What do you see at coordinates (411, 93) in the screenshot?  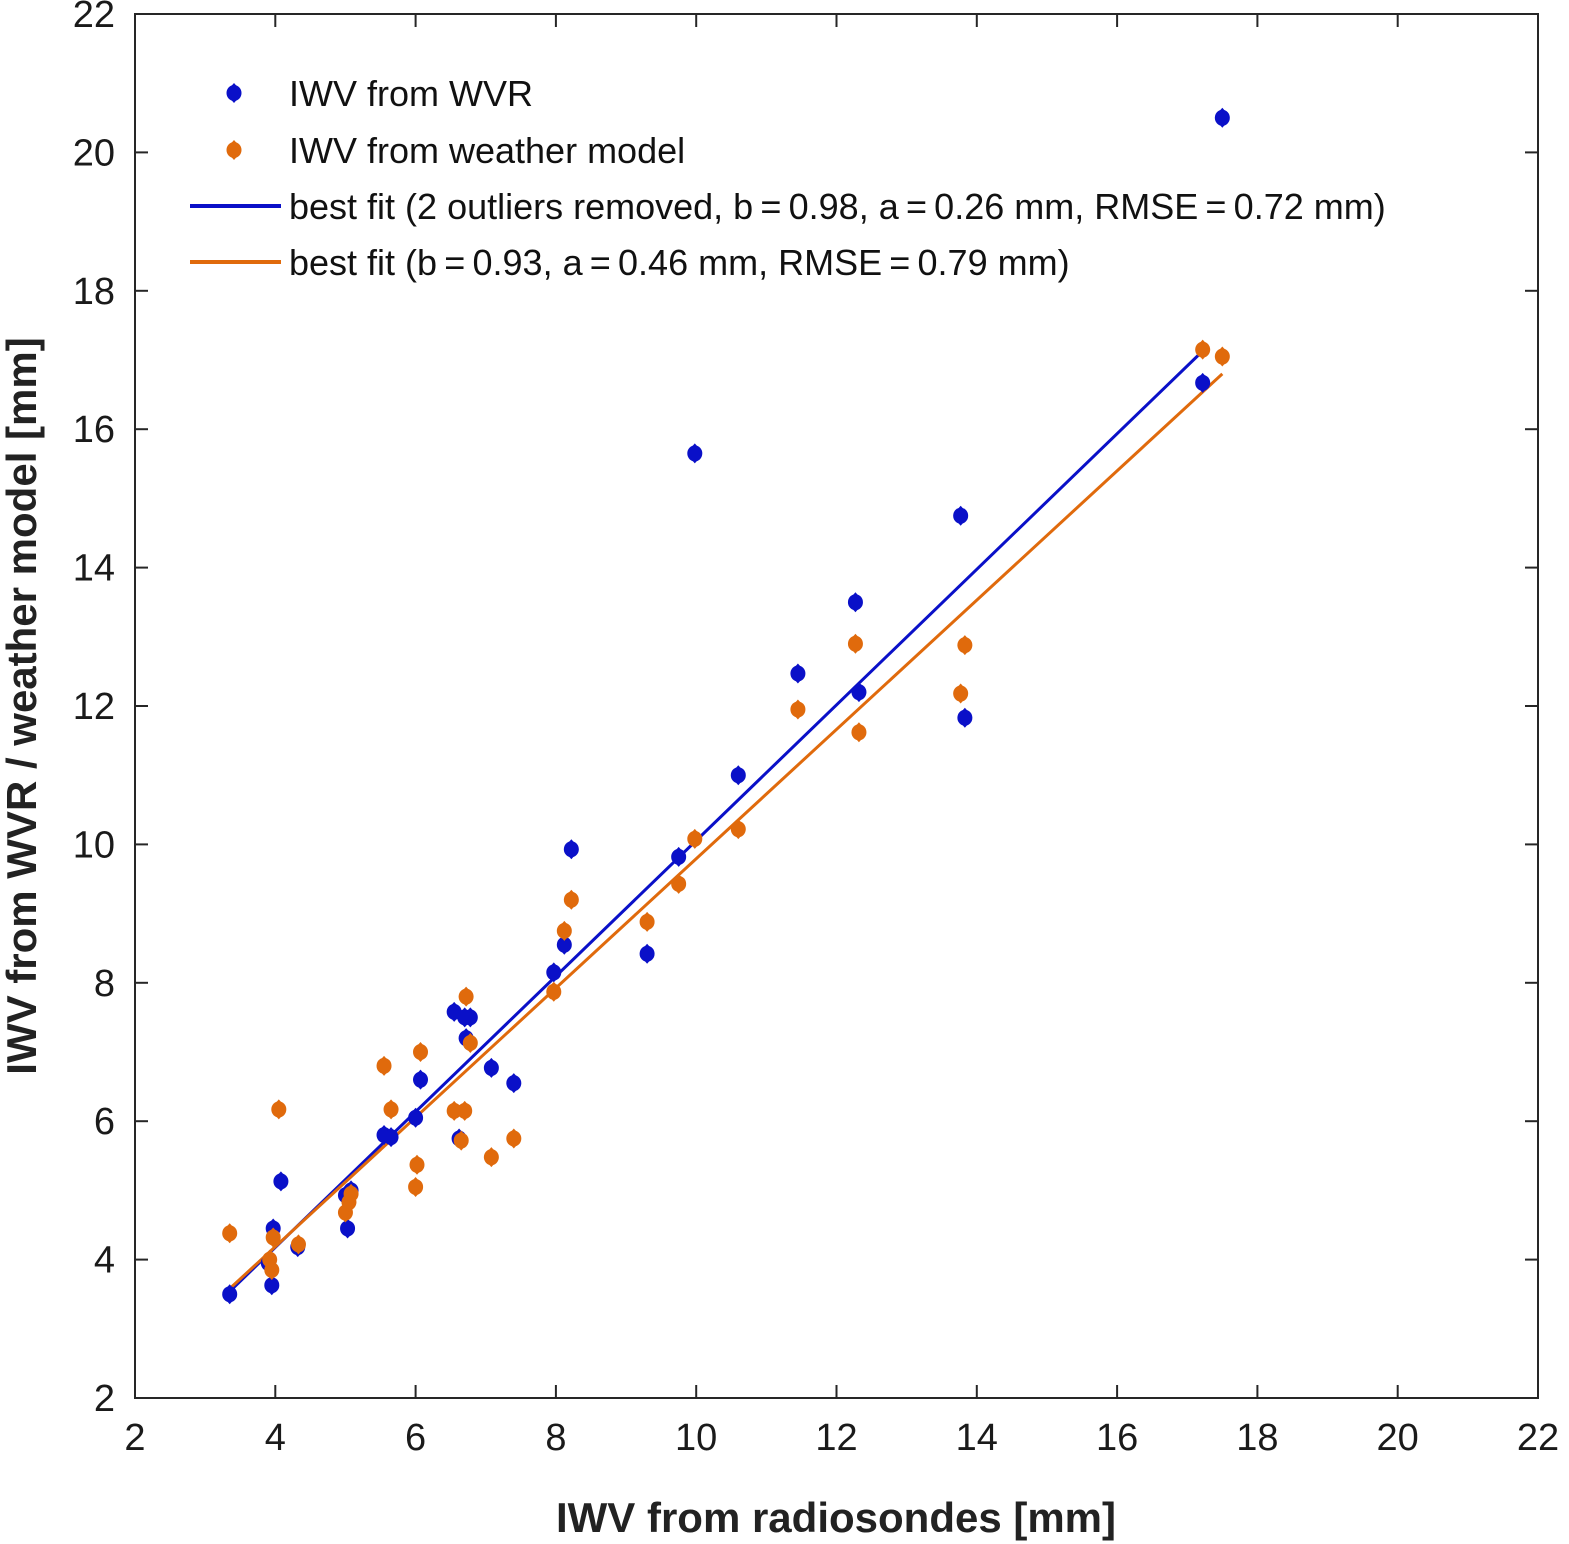 I see `legend-label: IWV from WVR` at bounding box center [411, 93].